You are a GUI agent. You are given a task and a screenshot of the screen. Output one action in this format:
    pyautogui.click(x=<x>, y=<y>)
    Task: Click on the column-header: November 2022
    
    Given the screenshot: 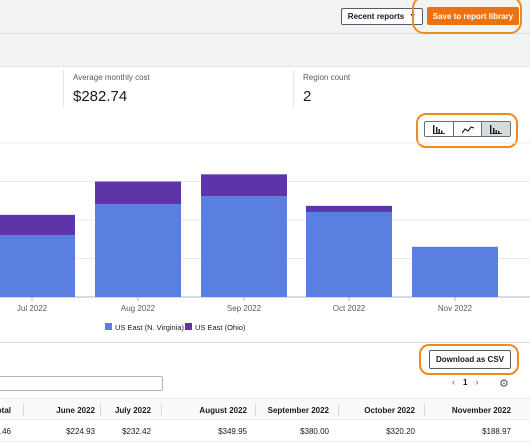 What is the action you would take?
    pyautogui.click(x=481, y=410)
    